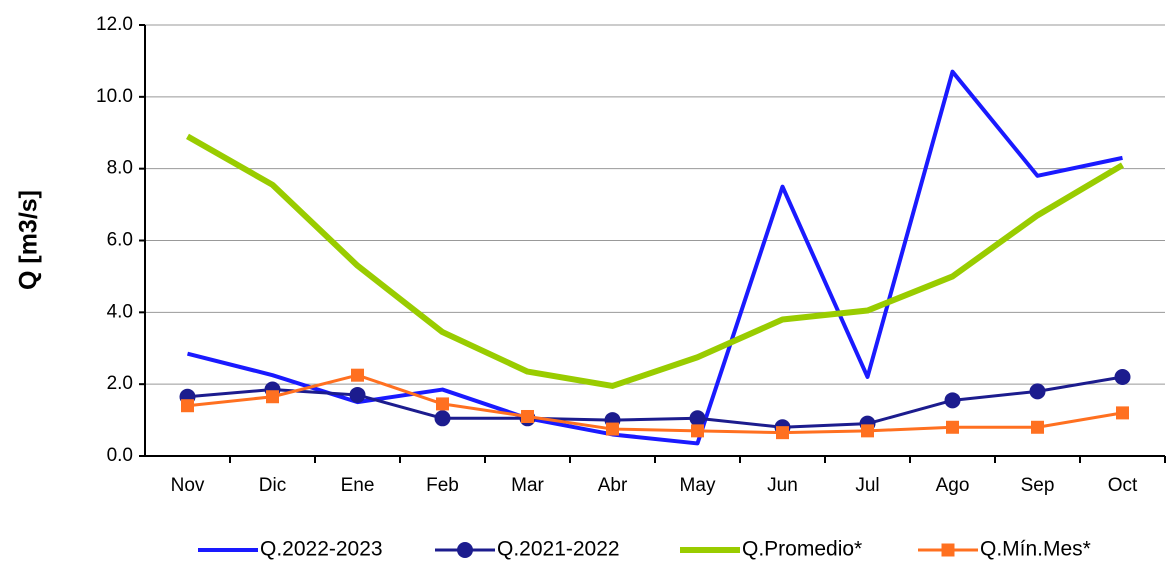  Describe the element at coordinates (358, 485) in the screenshot. I see `x-tick-label: Ene` at that location.